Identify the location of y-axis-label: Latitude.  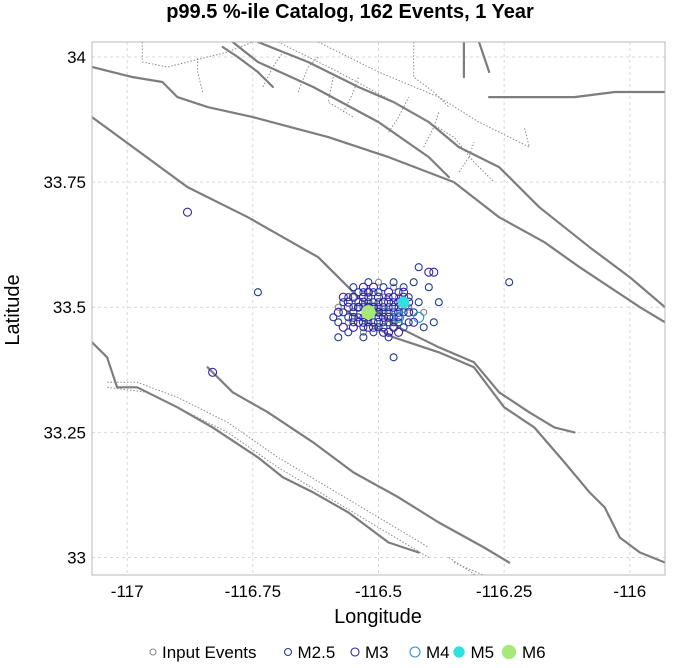
(13, 309).